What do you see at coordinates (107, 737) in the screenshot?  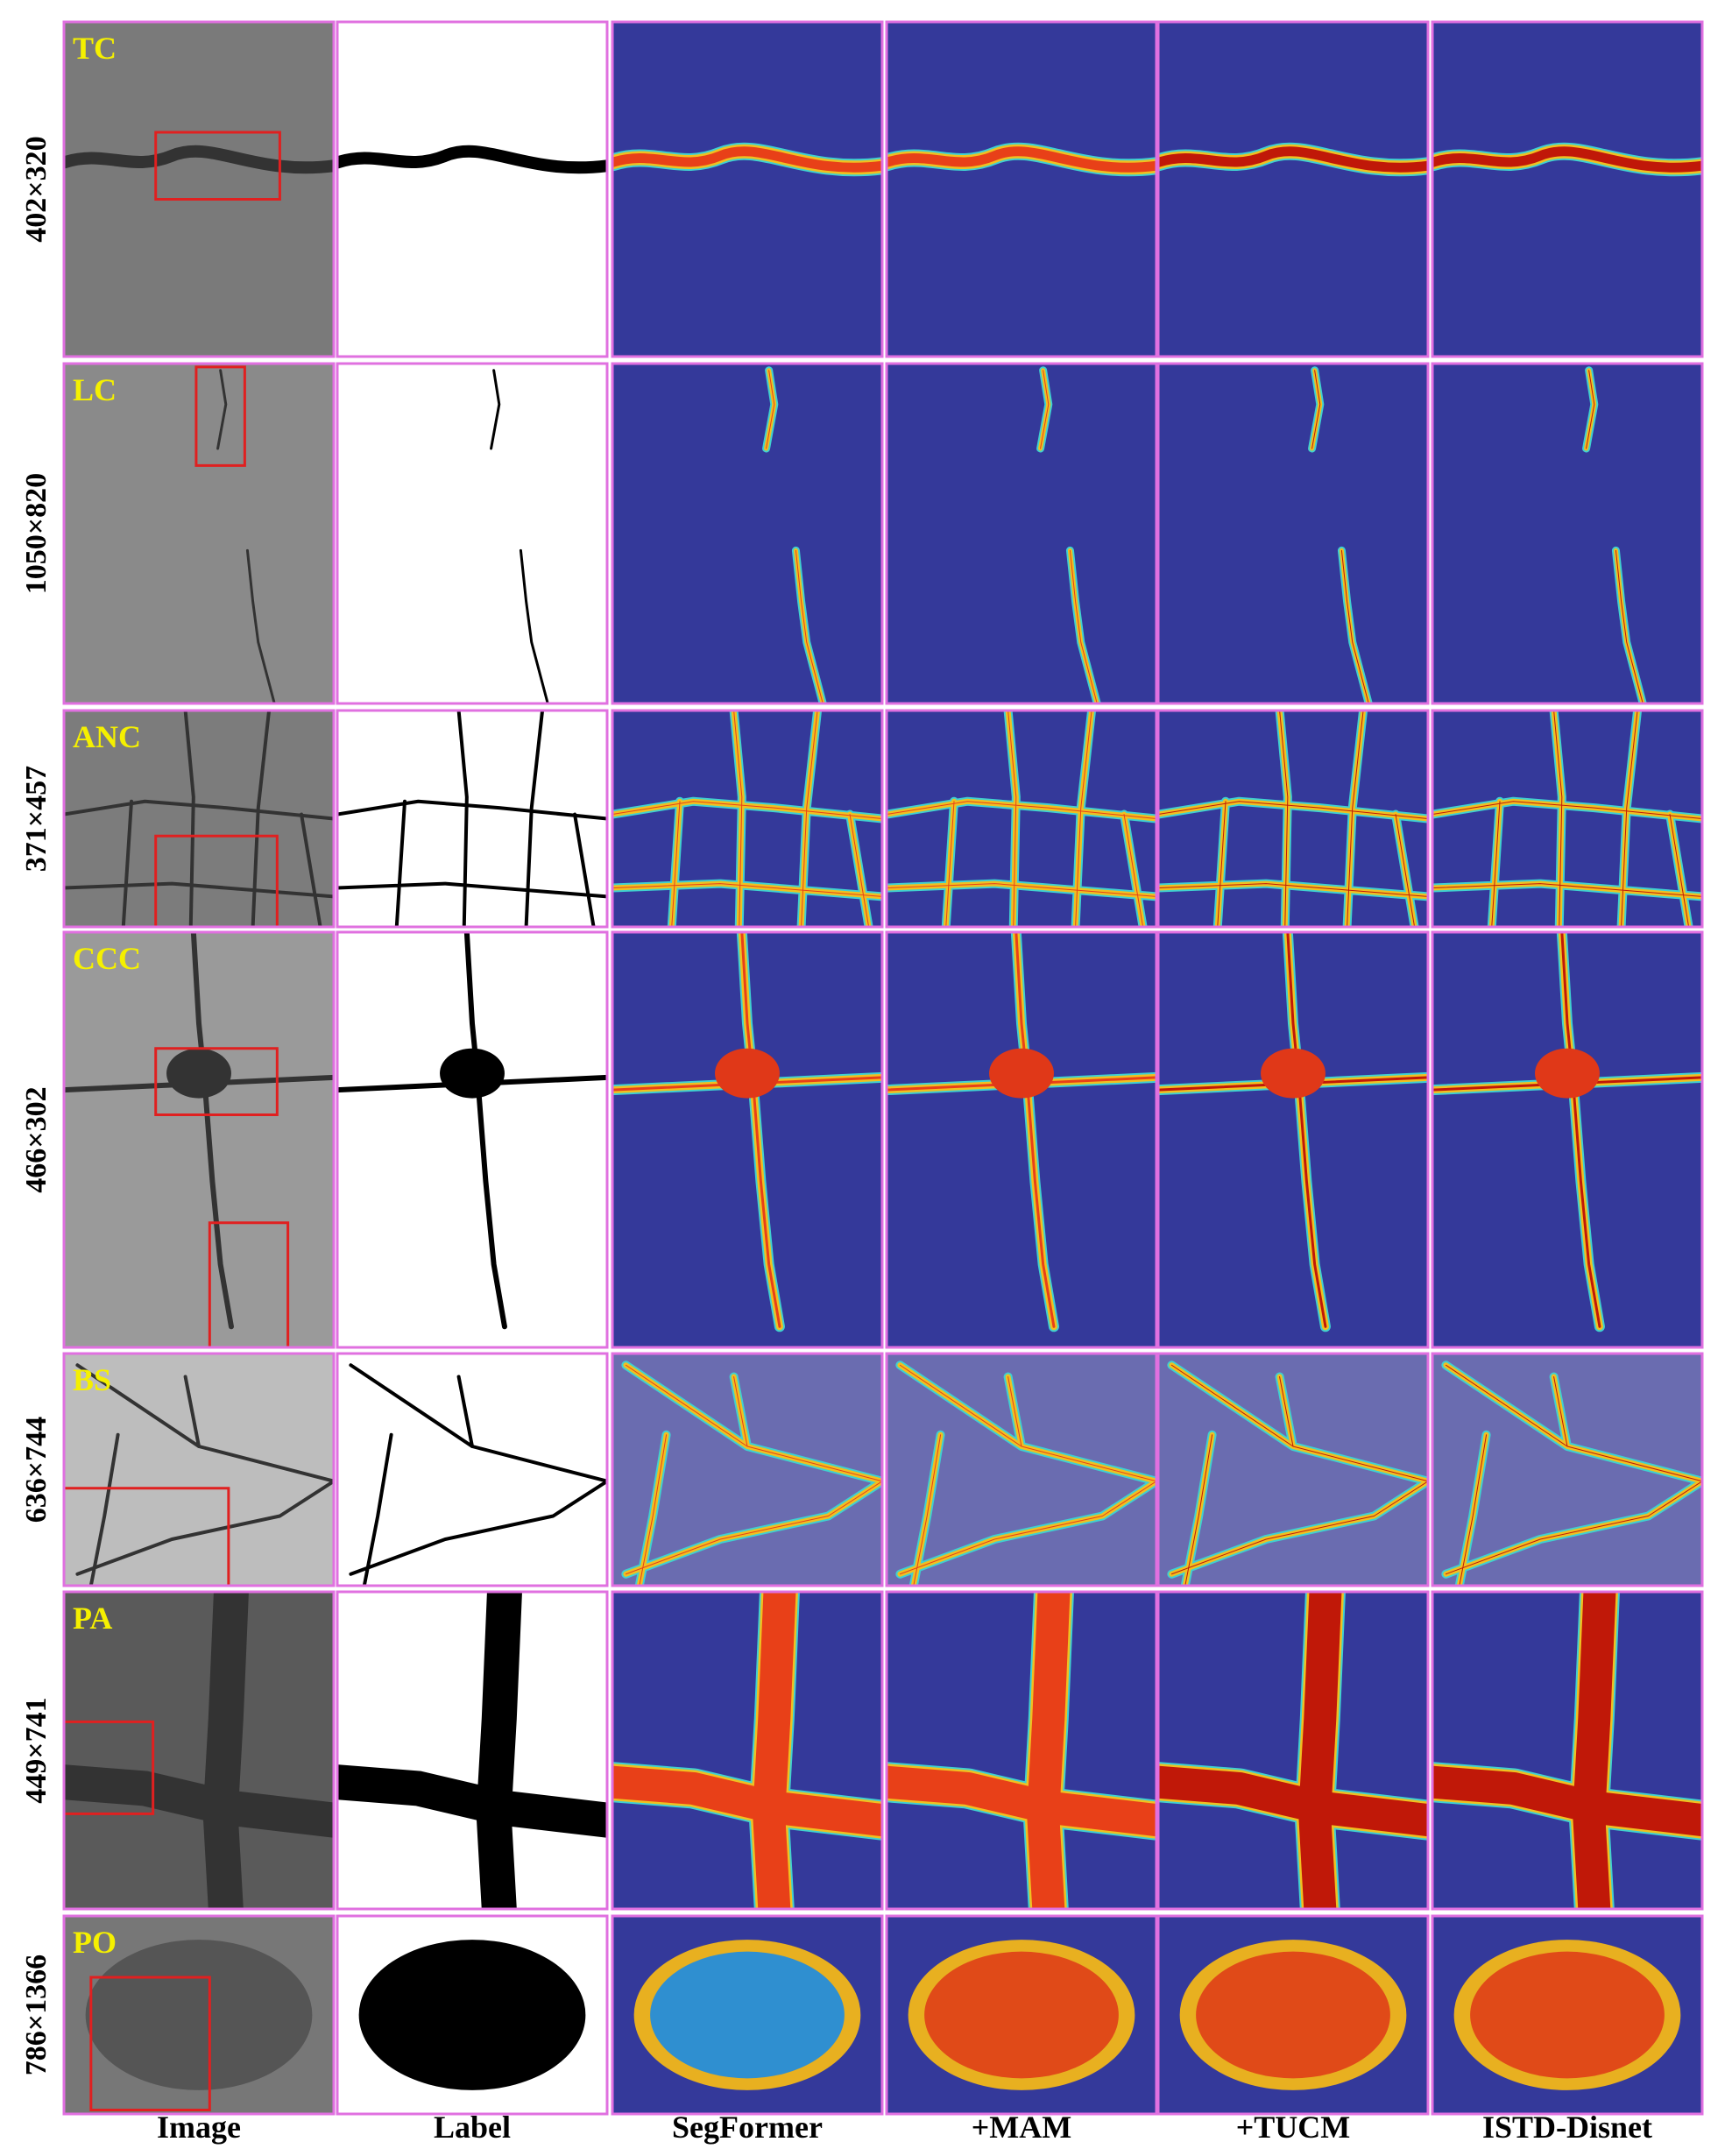 I see `row-tag: ANC` at bounding box center [107, 737].